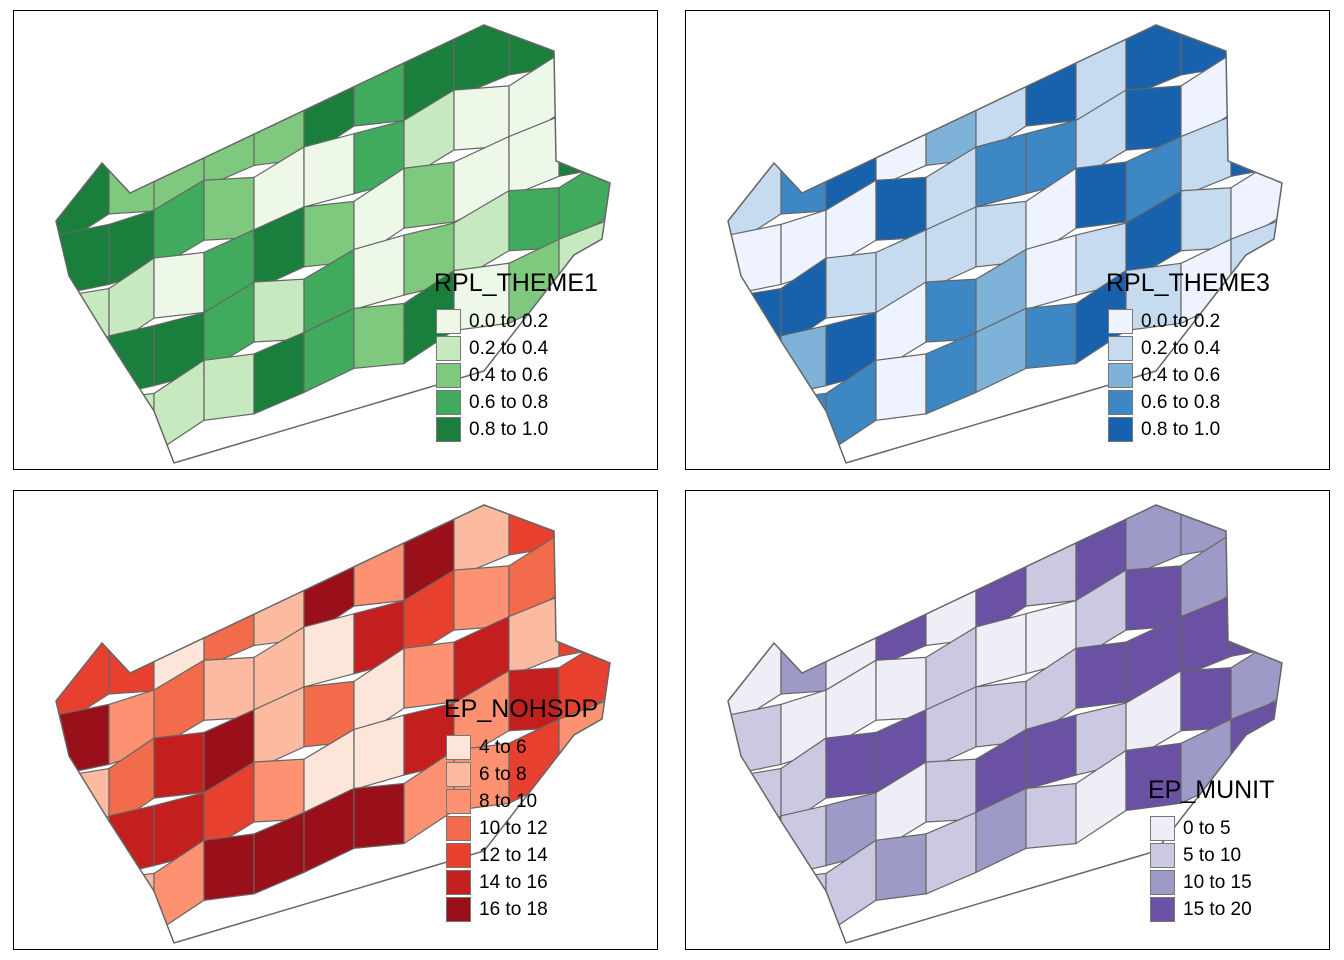  I want to click on legend-label: 0.0 to 0.2, so click(509, 321).